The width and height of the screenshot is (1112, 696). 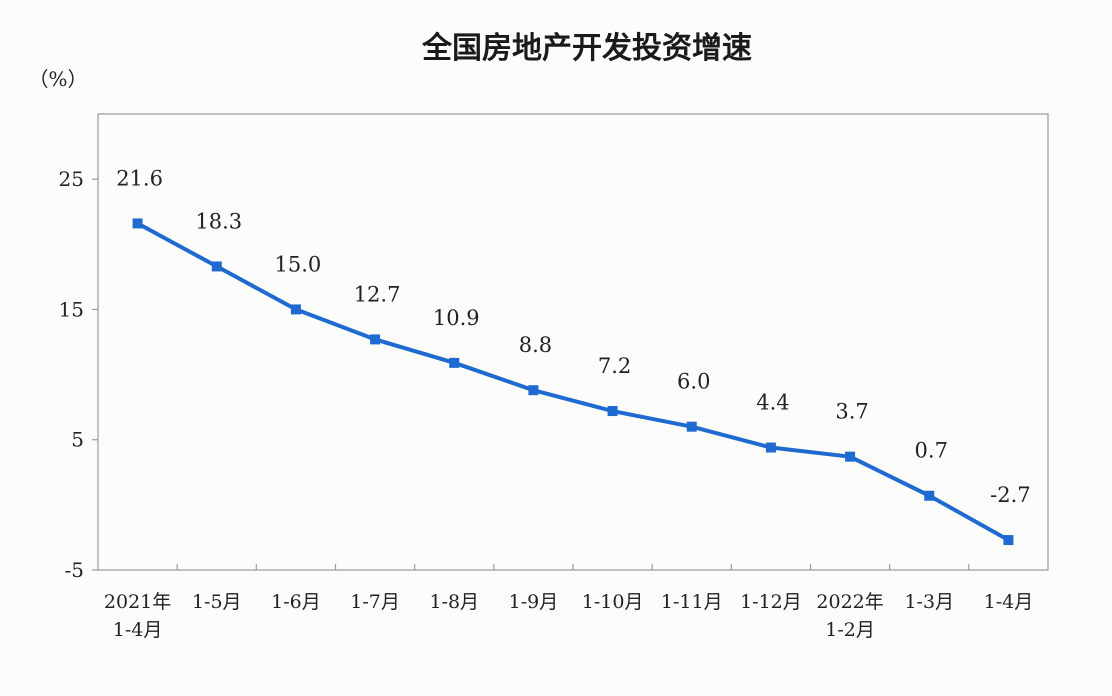 I want to click on data-value-label: 12.7, so click(x=377, y=294).